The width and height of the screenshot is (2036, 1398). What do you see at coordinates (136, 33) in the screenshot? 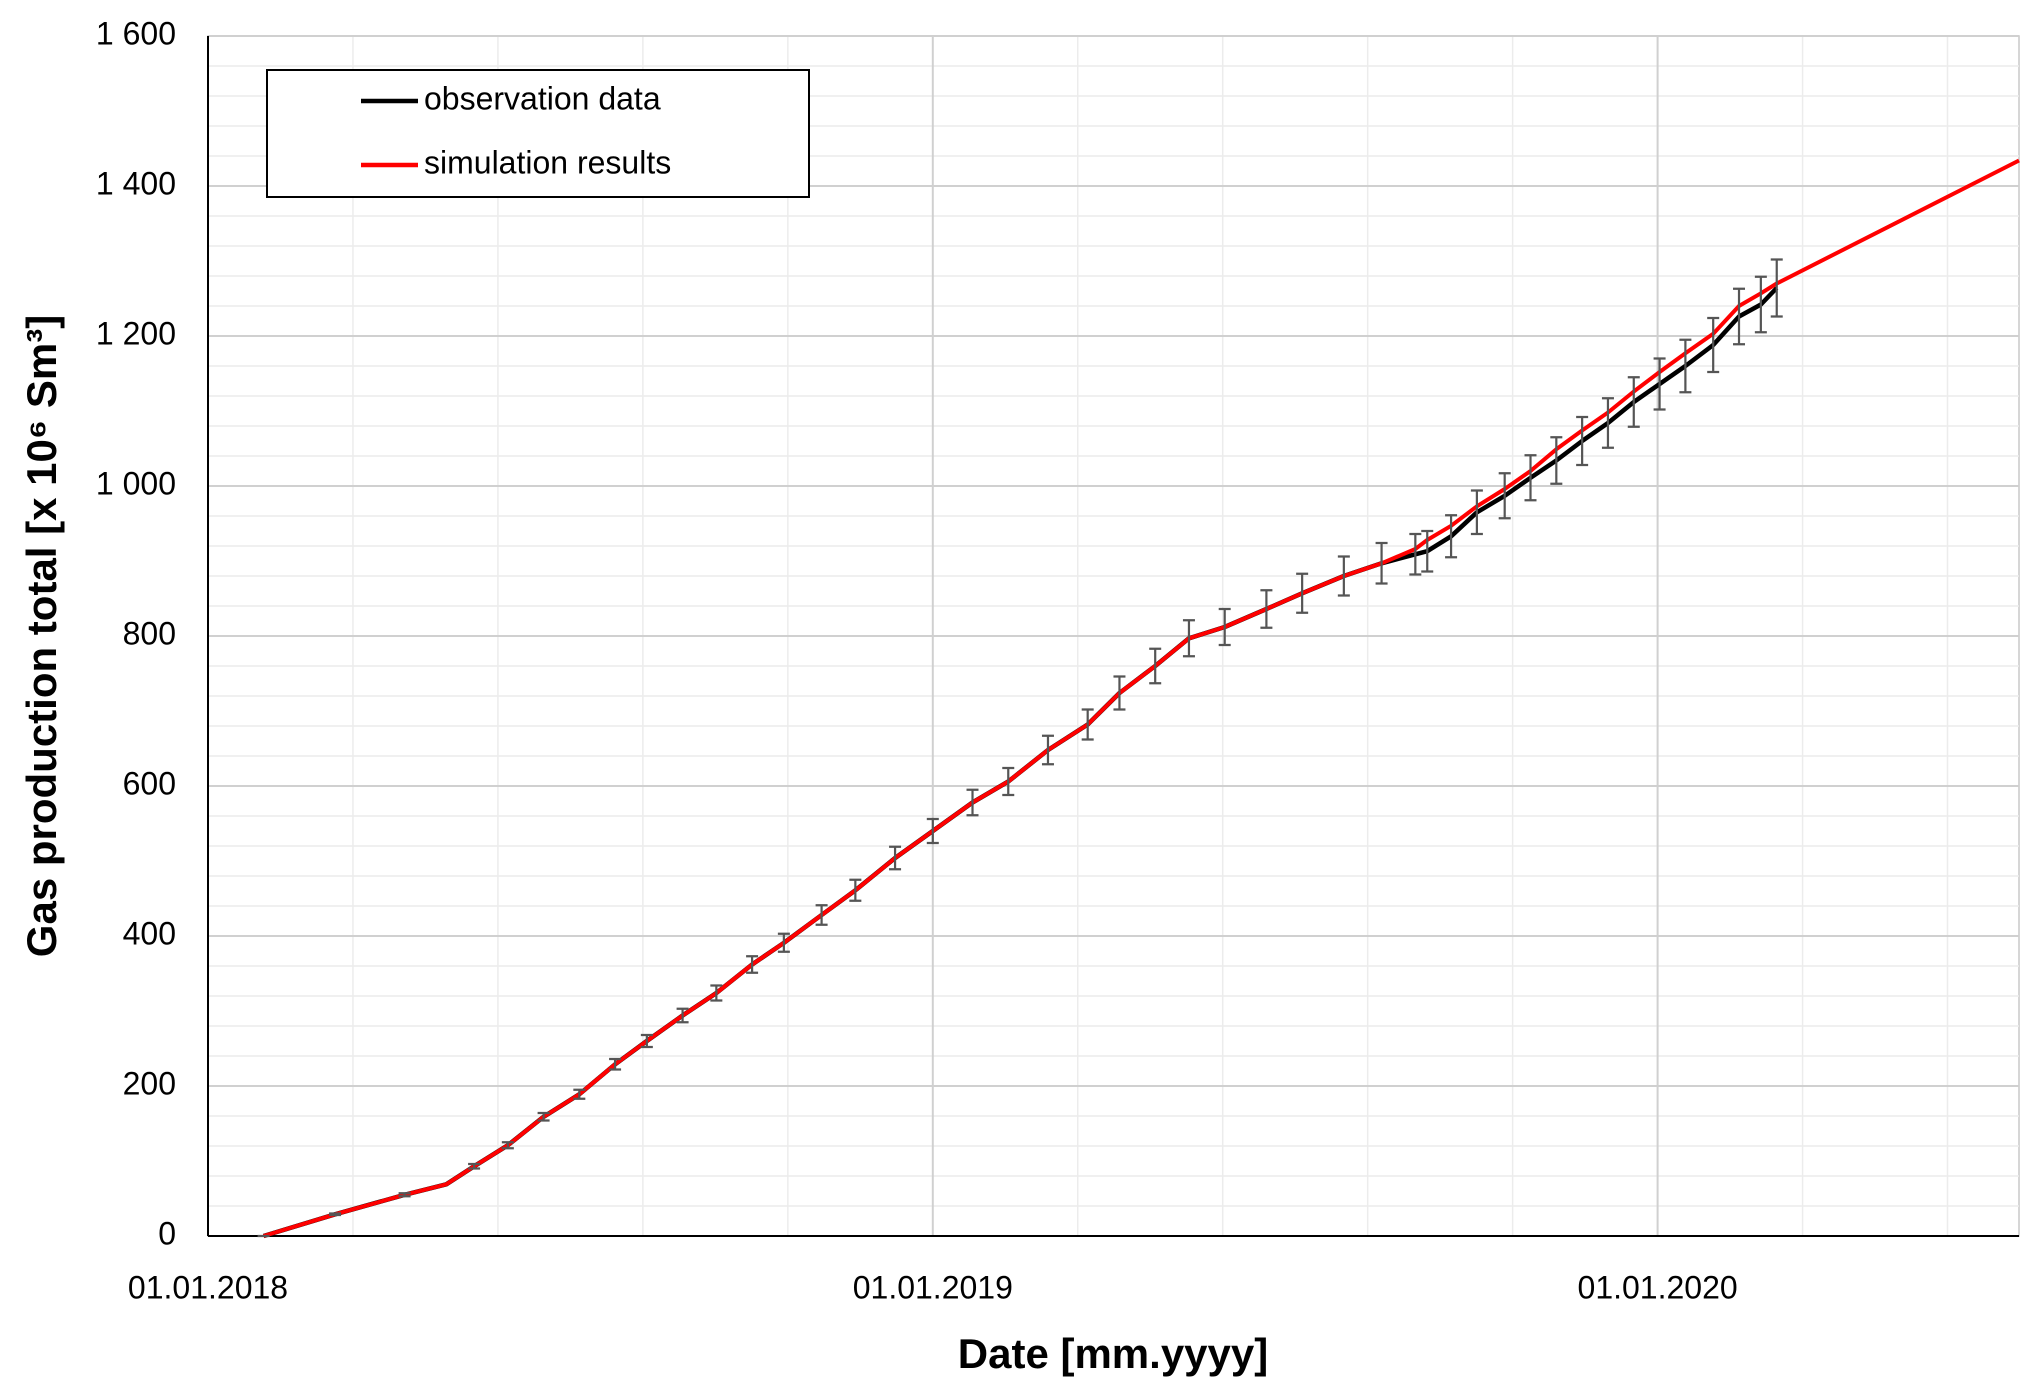
I see `y-tick-label: 1 600` at bounding box center [136, 33].